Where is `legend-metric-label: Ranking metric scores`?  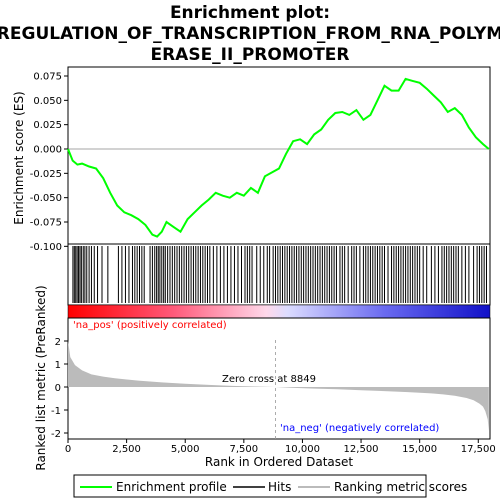
legend-metric-label: Ranking metric scores is located at coordinates (400, 487).